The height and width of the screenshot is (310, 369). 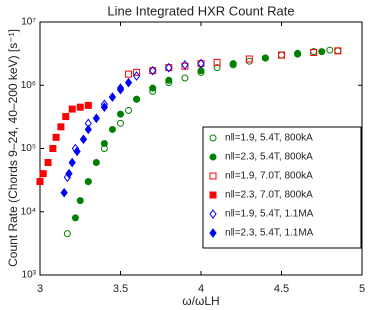 What do you see at coordinates (269, 176) in the screenshot?
I see `legend-label: n‖=1.9, 7.0T, 800kA` at bounding box center [269, 176].